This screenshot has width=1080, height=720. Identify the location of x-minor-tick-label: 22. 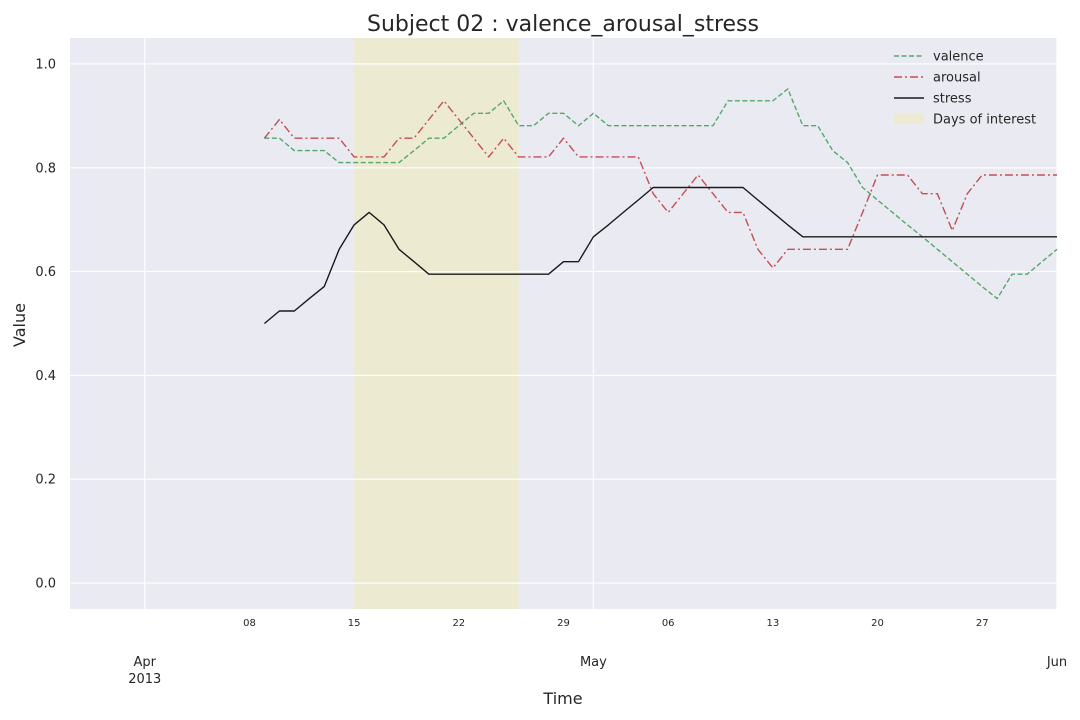
(458, 623).